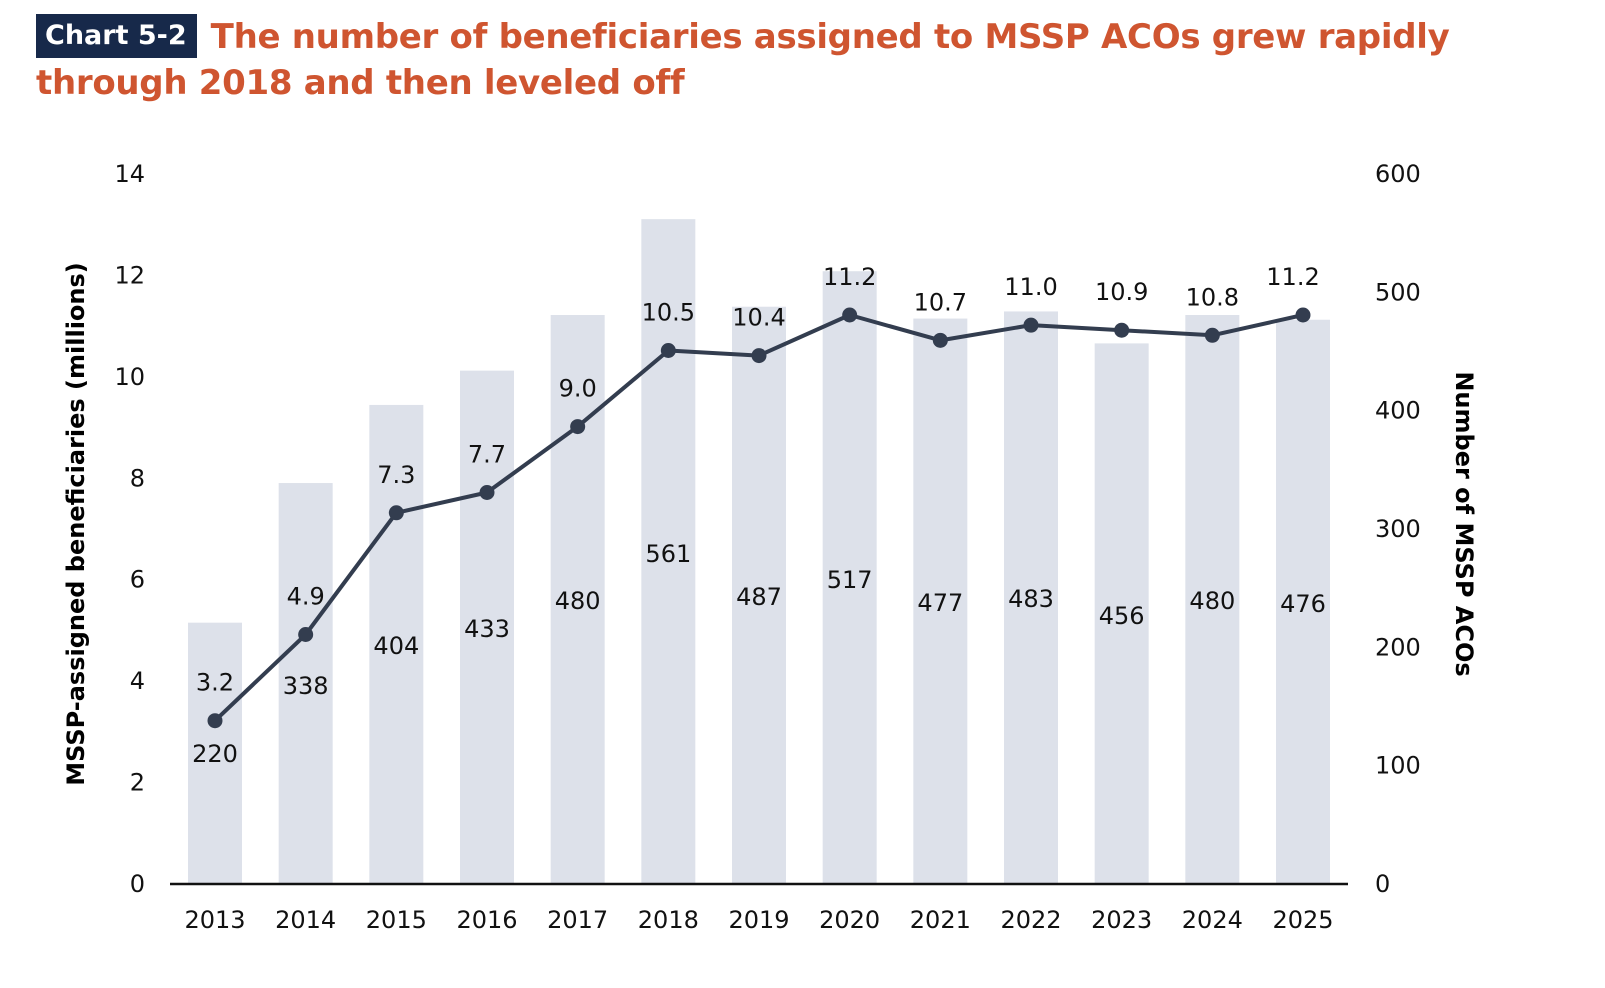 This screenshot has width=1605, height=988. I want to click on left-tick-8: 8, so click(137, 478).